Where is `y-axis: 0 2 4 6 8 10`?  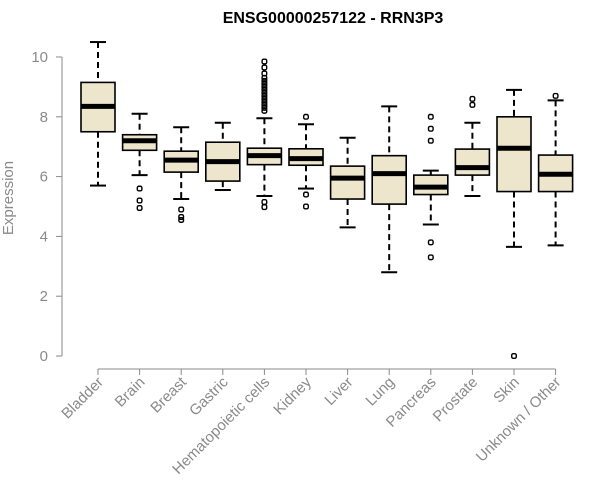
y-axis: 0 2 4 6 8 10 is located at coordinates (47, 207).